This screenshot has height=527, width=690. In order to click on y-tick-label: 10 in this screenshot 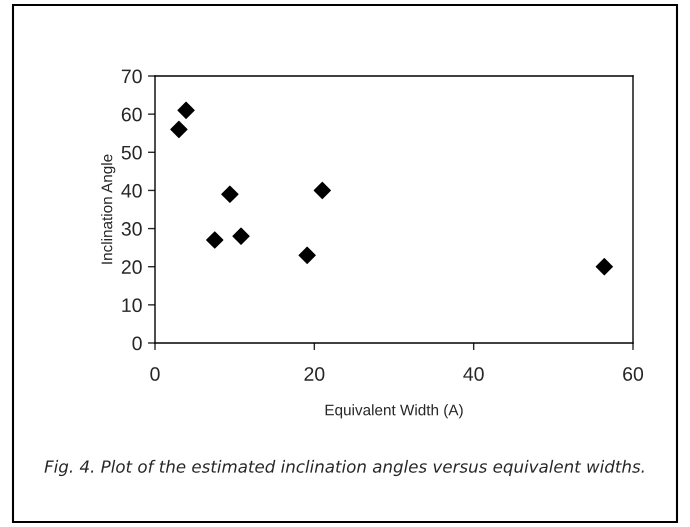, I will do `click(132, 305)`.